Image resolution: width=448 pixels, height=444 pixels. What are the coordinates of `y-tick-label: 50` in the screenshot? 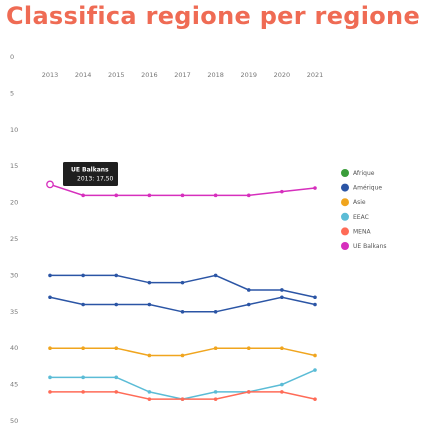 It's located at (14, 421).